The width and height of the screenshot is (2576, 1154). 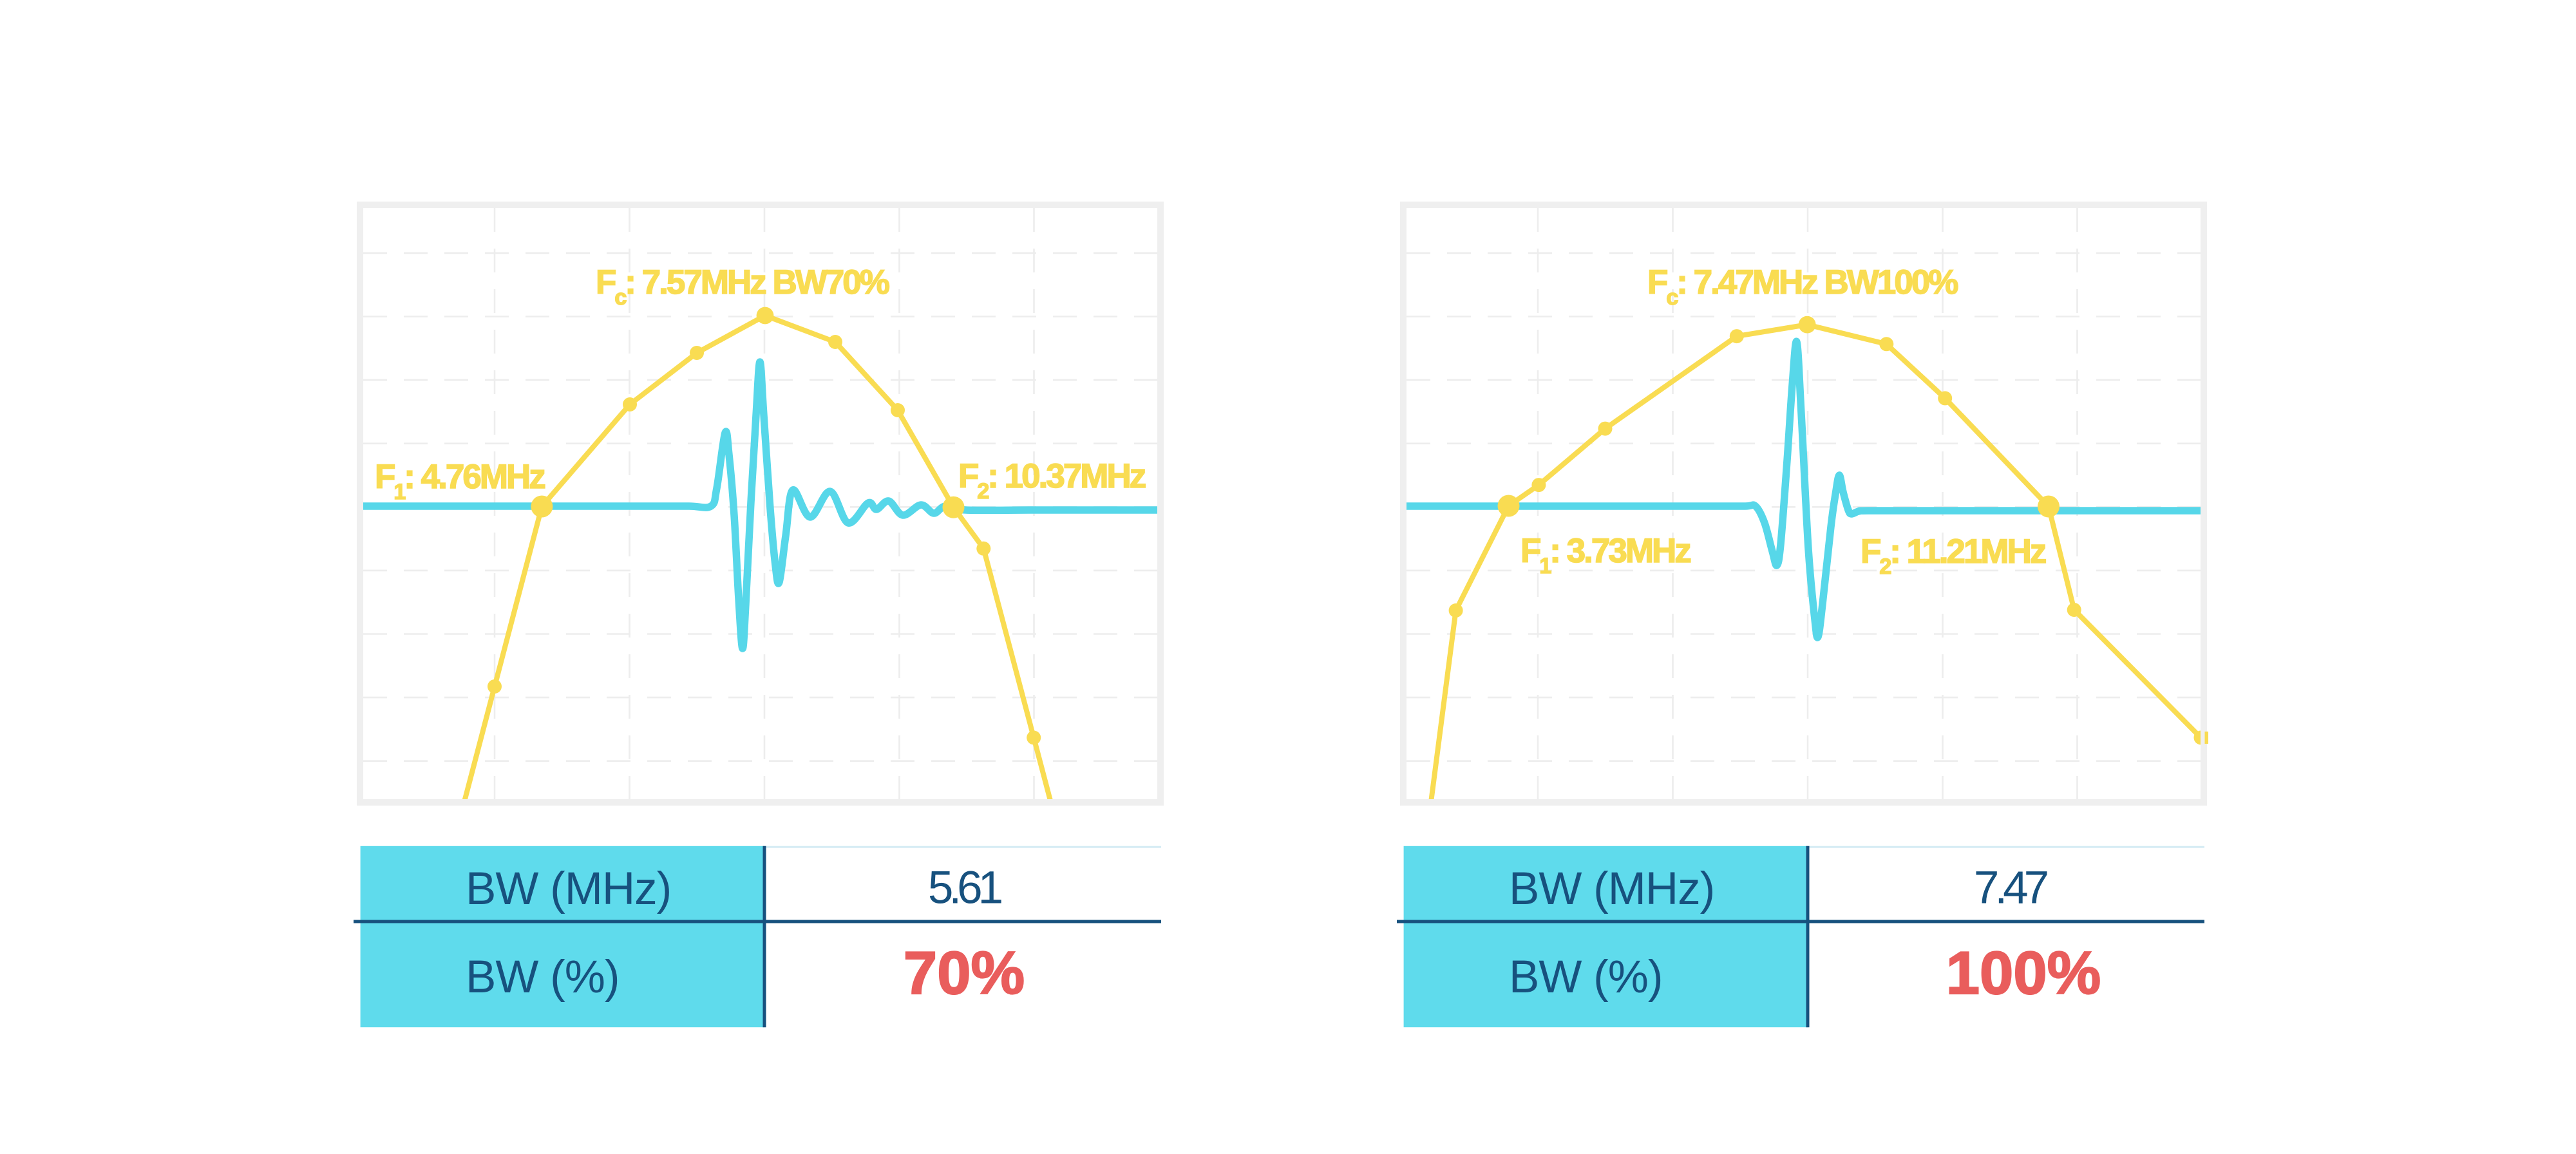 I want to click on svg-text: 7.47, so click(x=2010, y=889).